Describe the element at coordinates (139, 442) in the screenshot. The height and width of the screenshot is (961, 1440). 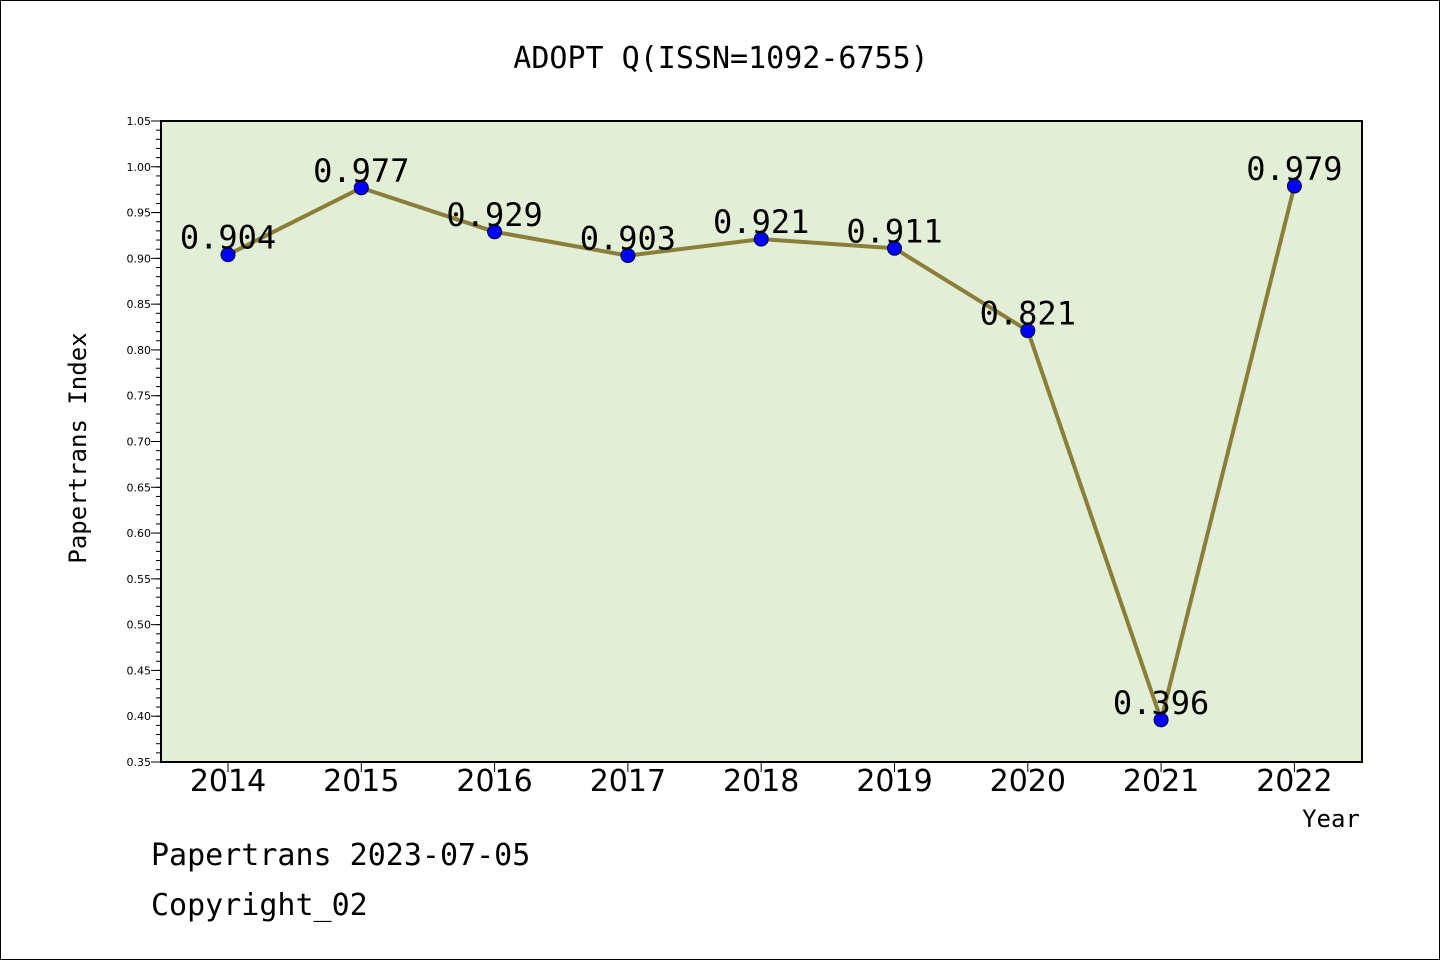
I see `y-tick-label: 0.70` at that location.